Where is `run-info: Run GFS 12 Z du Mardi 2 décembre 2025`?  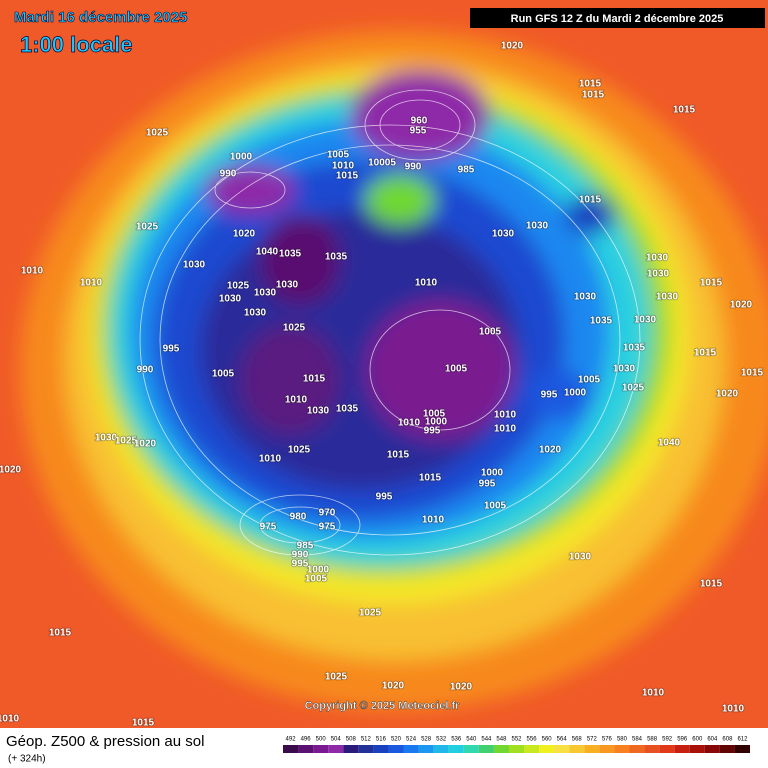 run-info: Run GFS 12 Z du Mardi 2 décembre 2025 is located at coordinates (617, 19).